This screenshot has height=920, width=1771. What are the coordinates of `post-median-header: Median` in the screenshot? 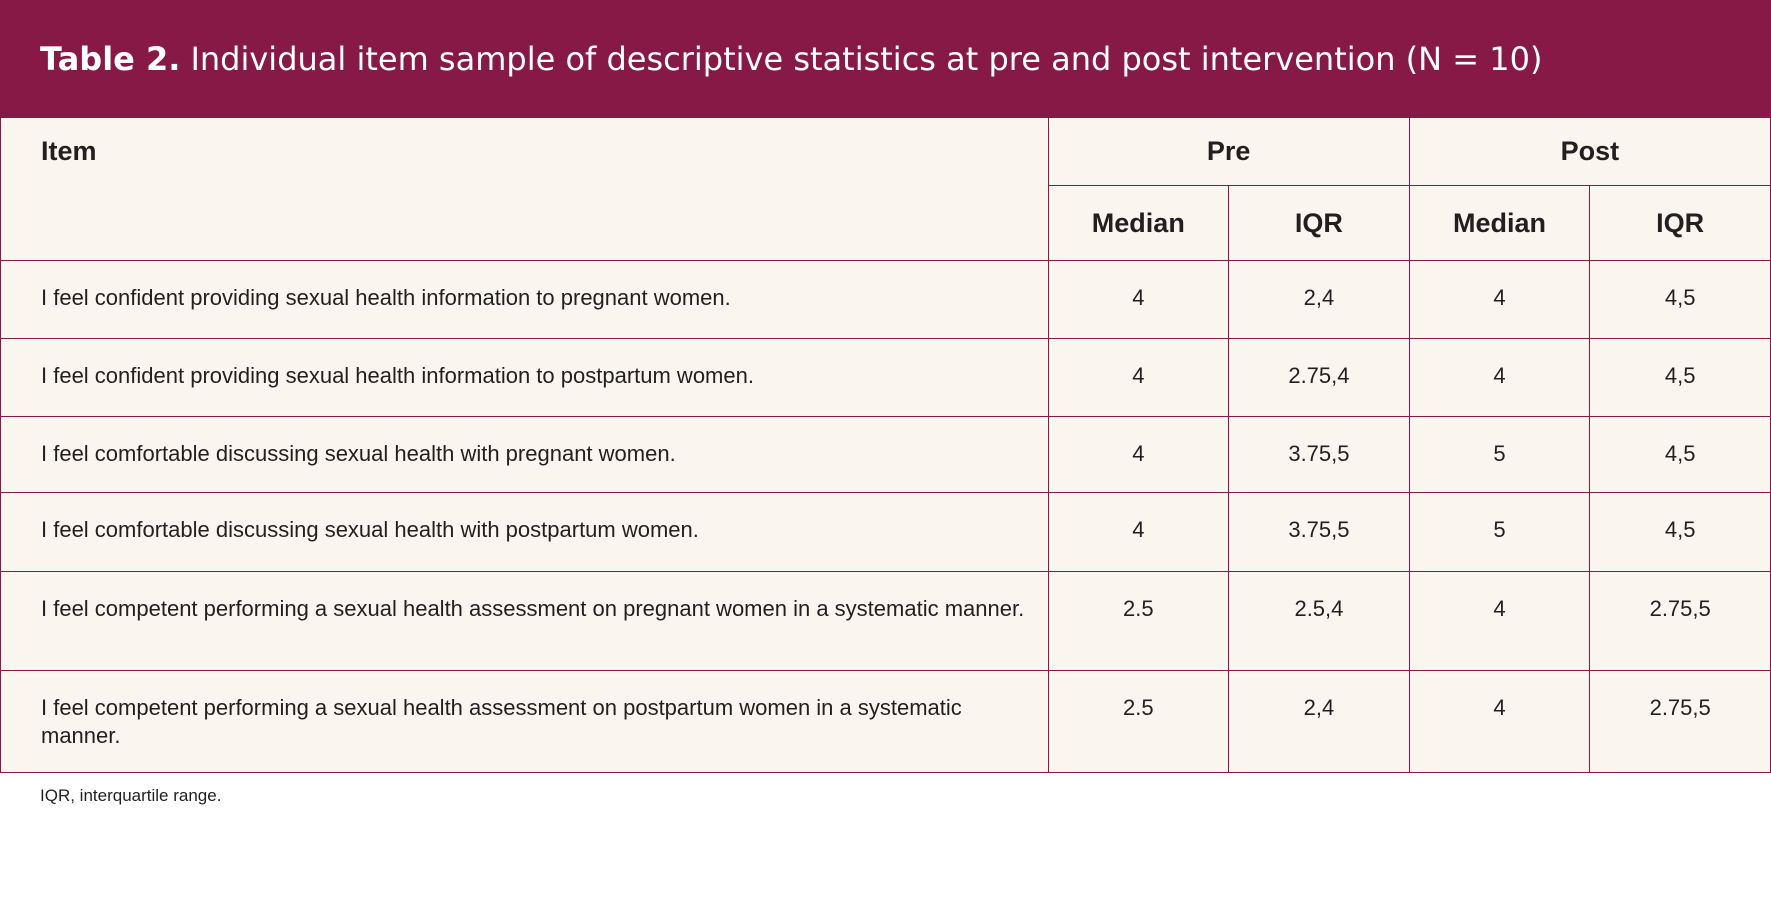 It's located at (1499, 223).